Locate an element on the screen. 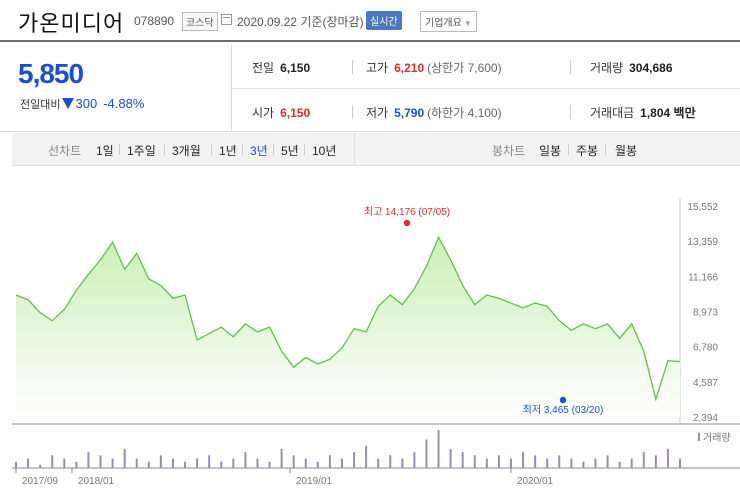 Image resolution: width=740 pixels, height=498 pixels. realtime-button: 실시간 is located at coordinates (384, 20).